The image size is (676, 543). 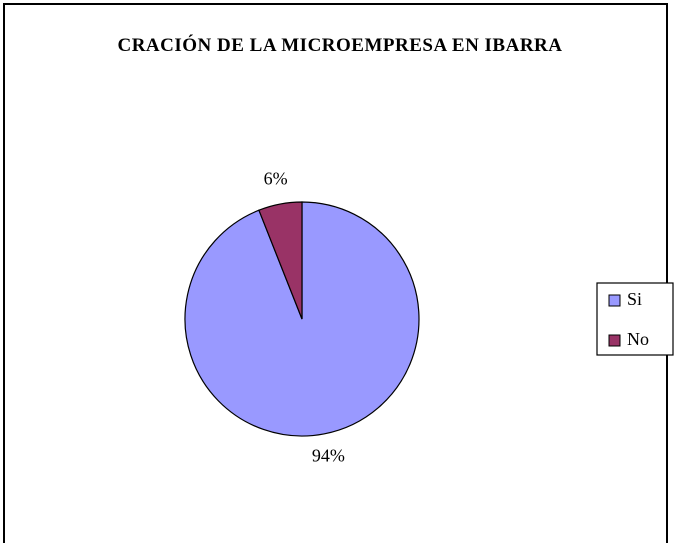 What do you see at coordinates (638, 339) in the screenshot?
I see `legend-label: No` at bounding box center [638, 339].